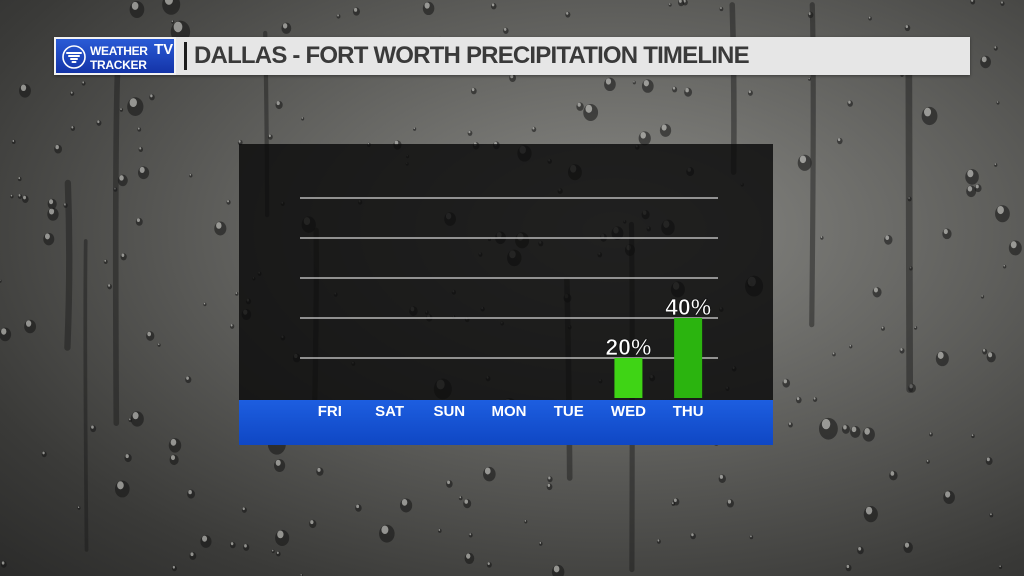 The image size is (1024, 576). I want to click on logo-text-tv: TV, so click(164, 49).